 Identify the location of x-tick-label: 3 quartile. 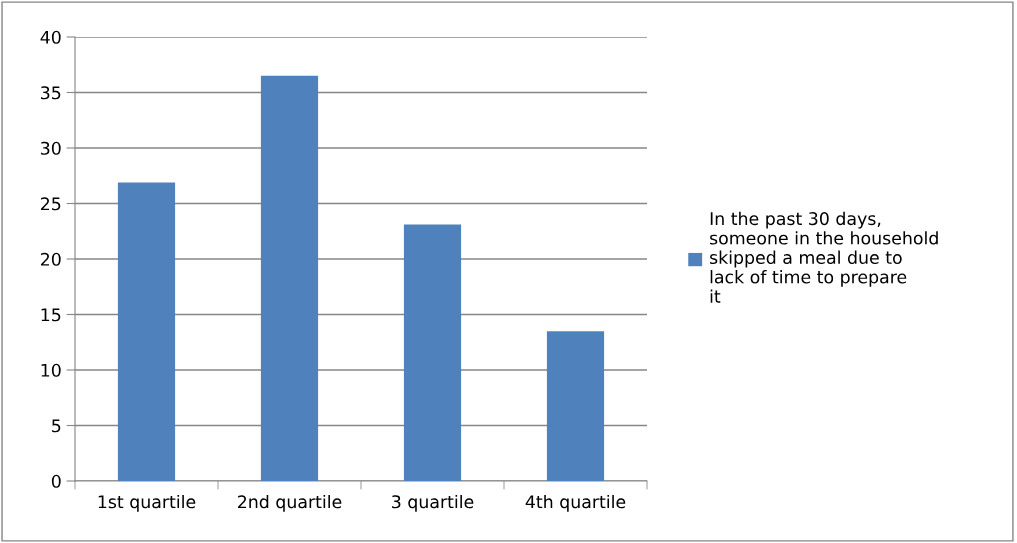
(433, 503).